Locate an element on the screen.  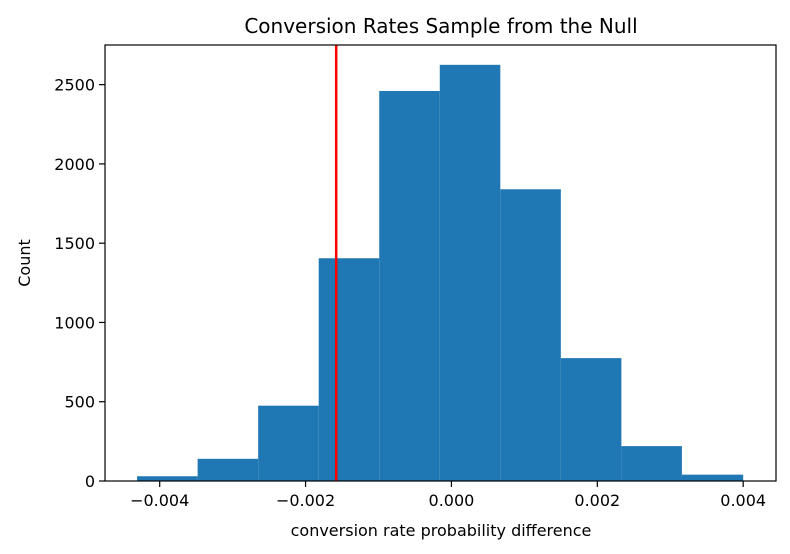
y-tick-label-5: 2500 is located at coordinates (74, 85).